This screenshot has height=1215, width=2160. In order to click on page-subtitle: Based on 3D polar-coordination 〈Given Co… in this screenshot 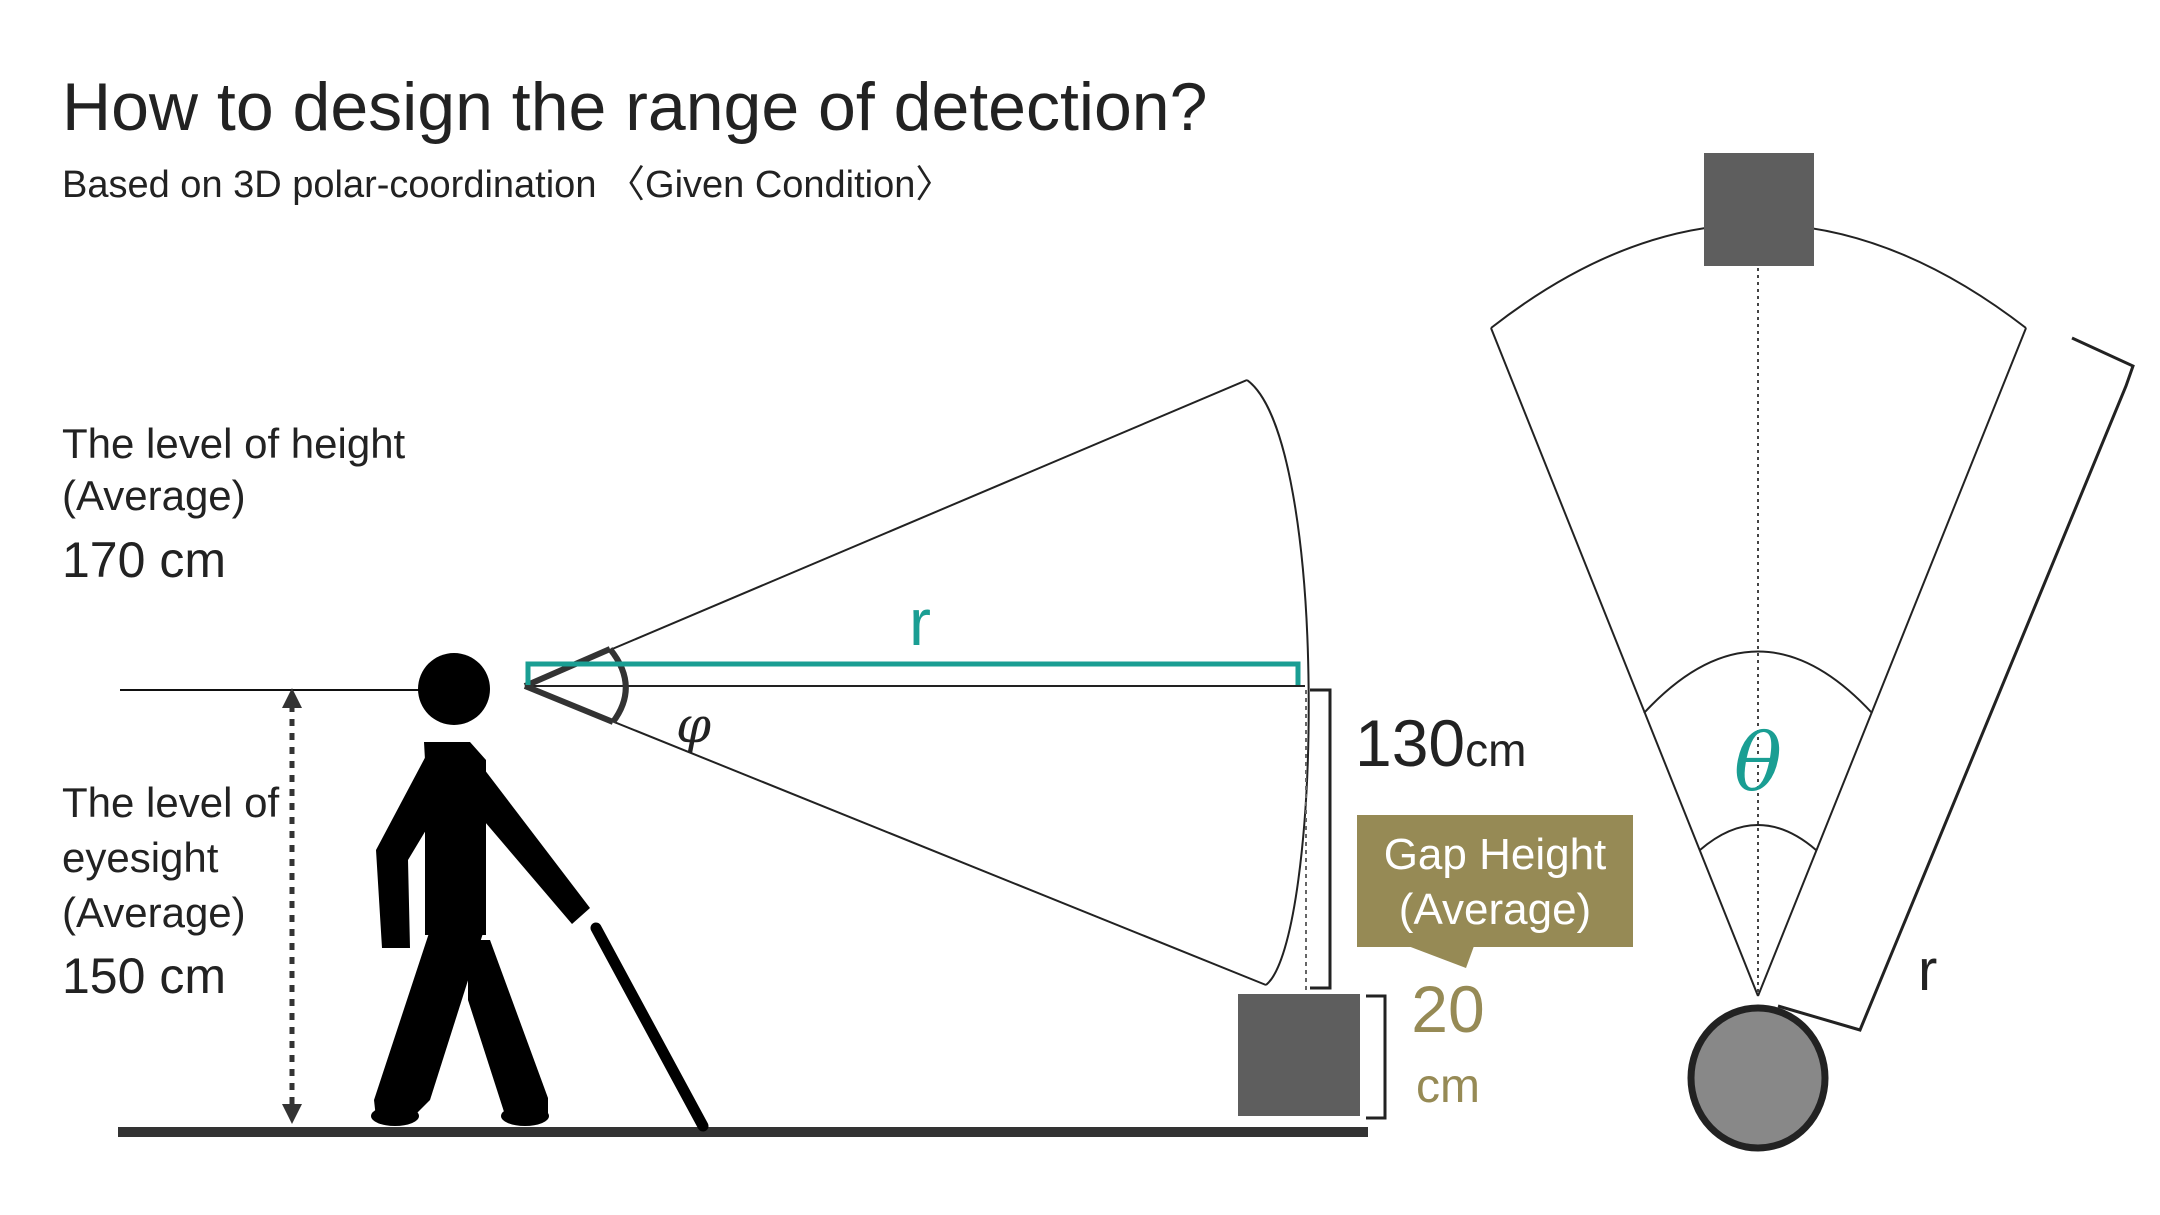, I will do `click(507, 185)`.